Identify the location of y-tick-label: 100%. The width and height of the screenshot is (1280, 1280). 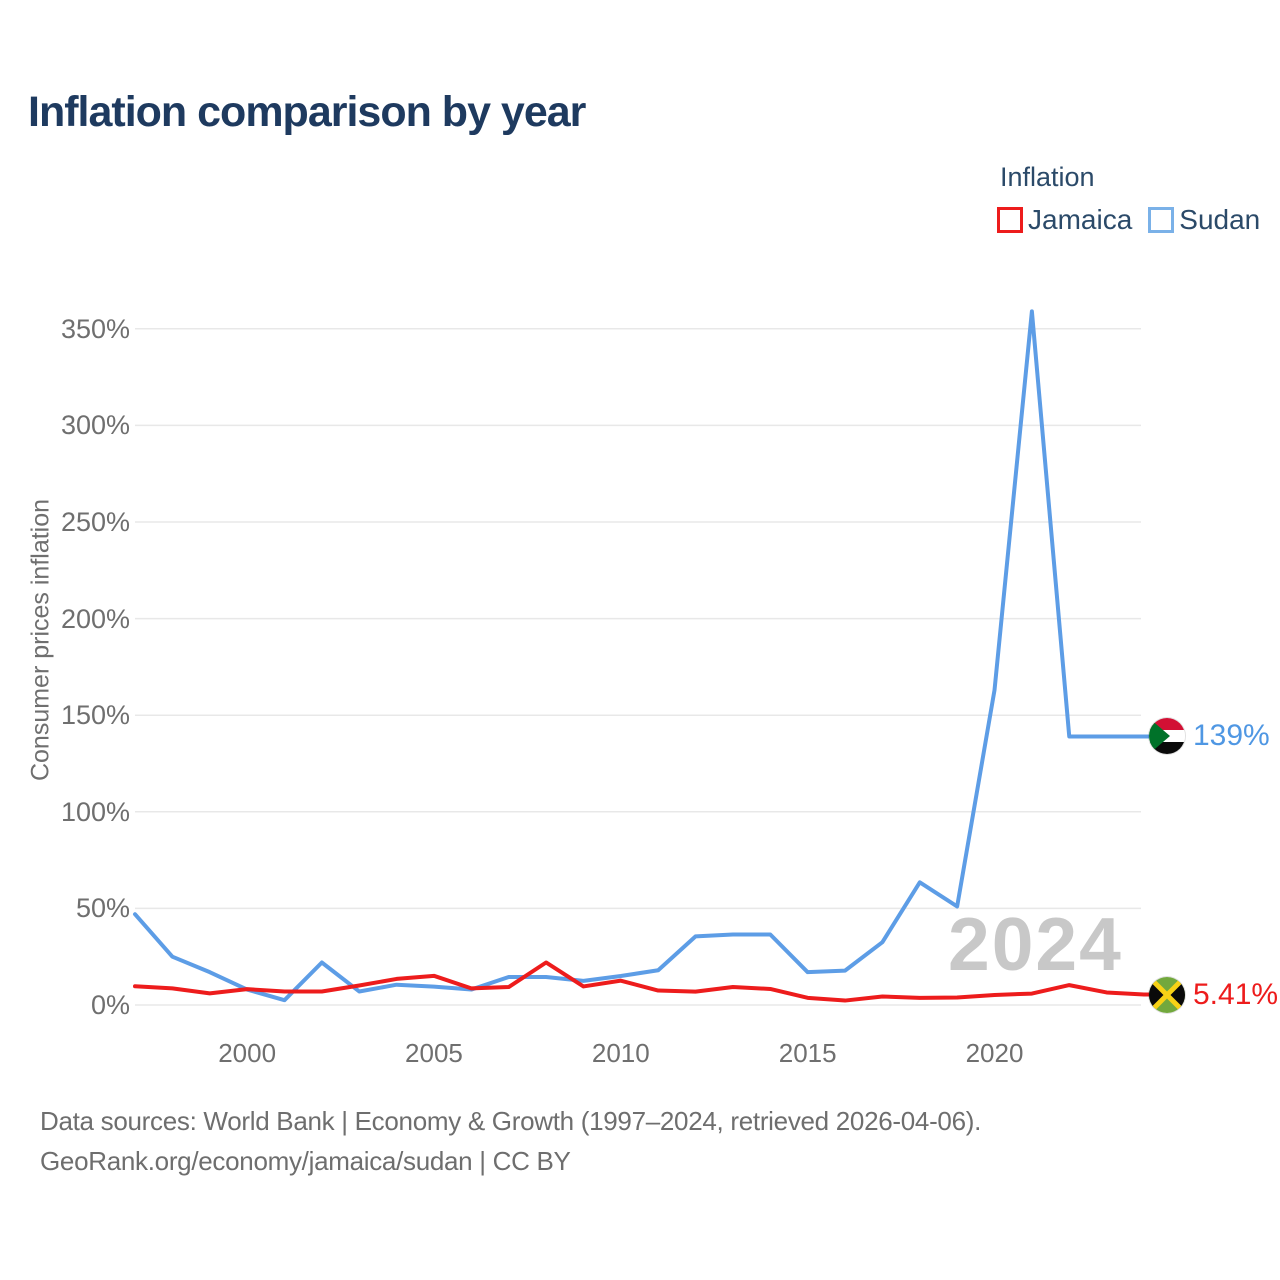
(95, 811).